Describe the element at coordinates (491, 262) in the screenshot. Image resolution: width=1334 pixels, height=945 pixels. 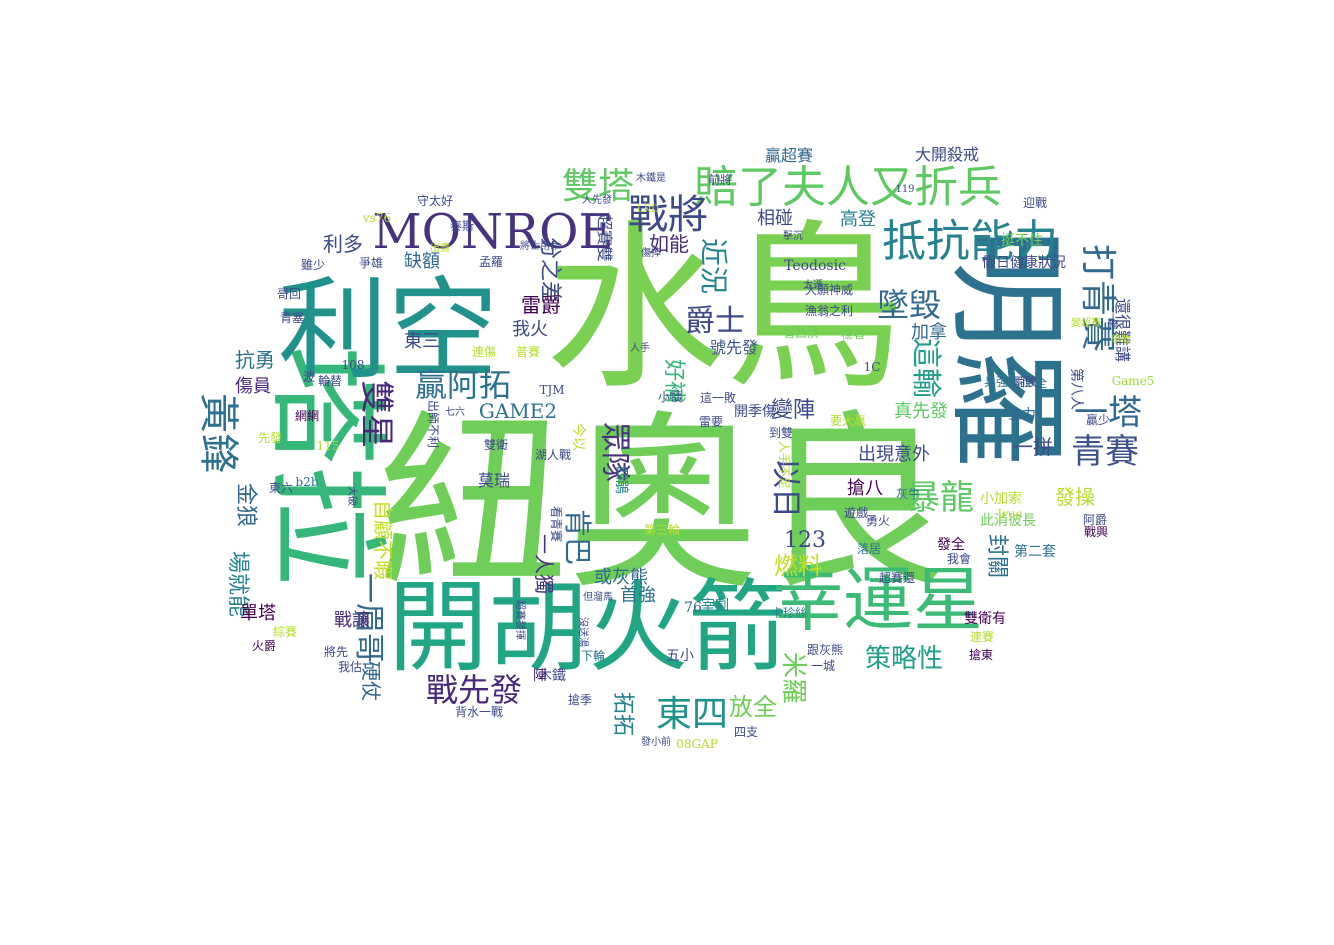
I see `cloud-word: 孟羅` at that location.